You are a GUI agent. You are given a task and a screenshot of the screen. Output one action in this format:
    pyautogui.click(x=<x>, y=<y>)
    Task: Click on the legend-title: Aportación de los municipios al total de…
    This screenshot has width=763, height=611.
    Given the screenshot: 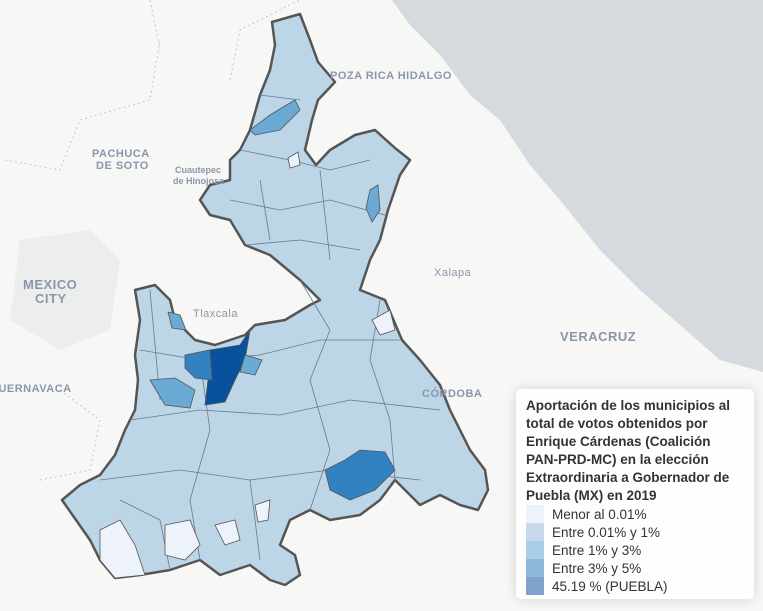 What is the action you would take?
    pyautogui.click(x=628, y=450)
    